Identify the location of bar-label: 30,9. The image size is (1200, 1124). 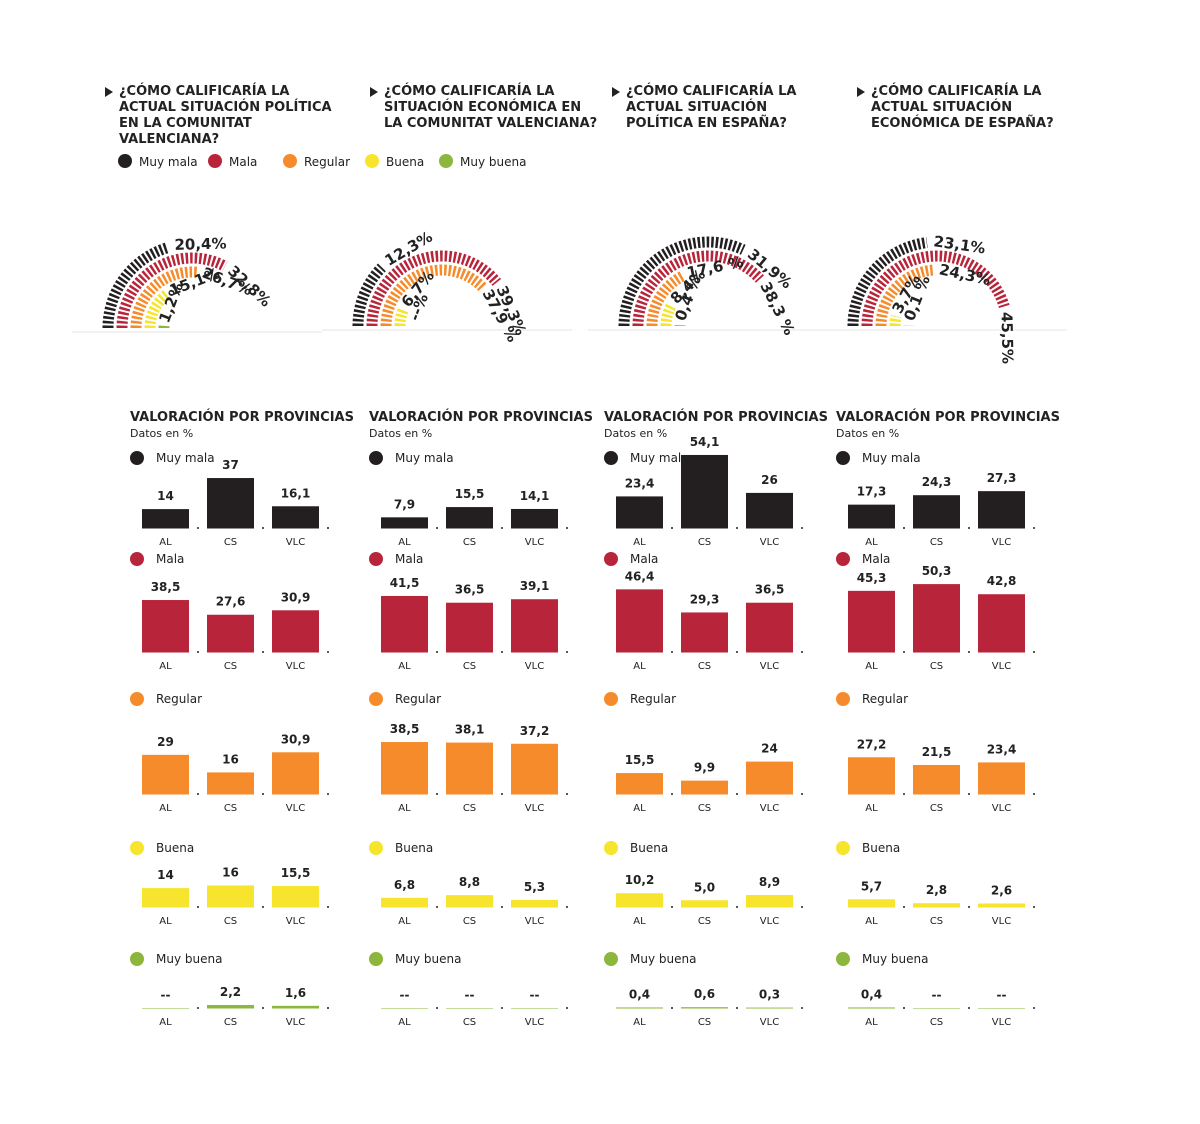
(296, 597).